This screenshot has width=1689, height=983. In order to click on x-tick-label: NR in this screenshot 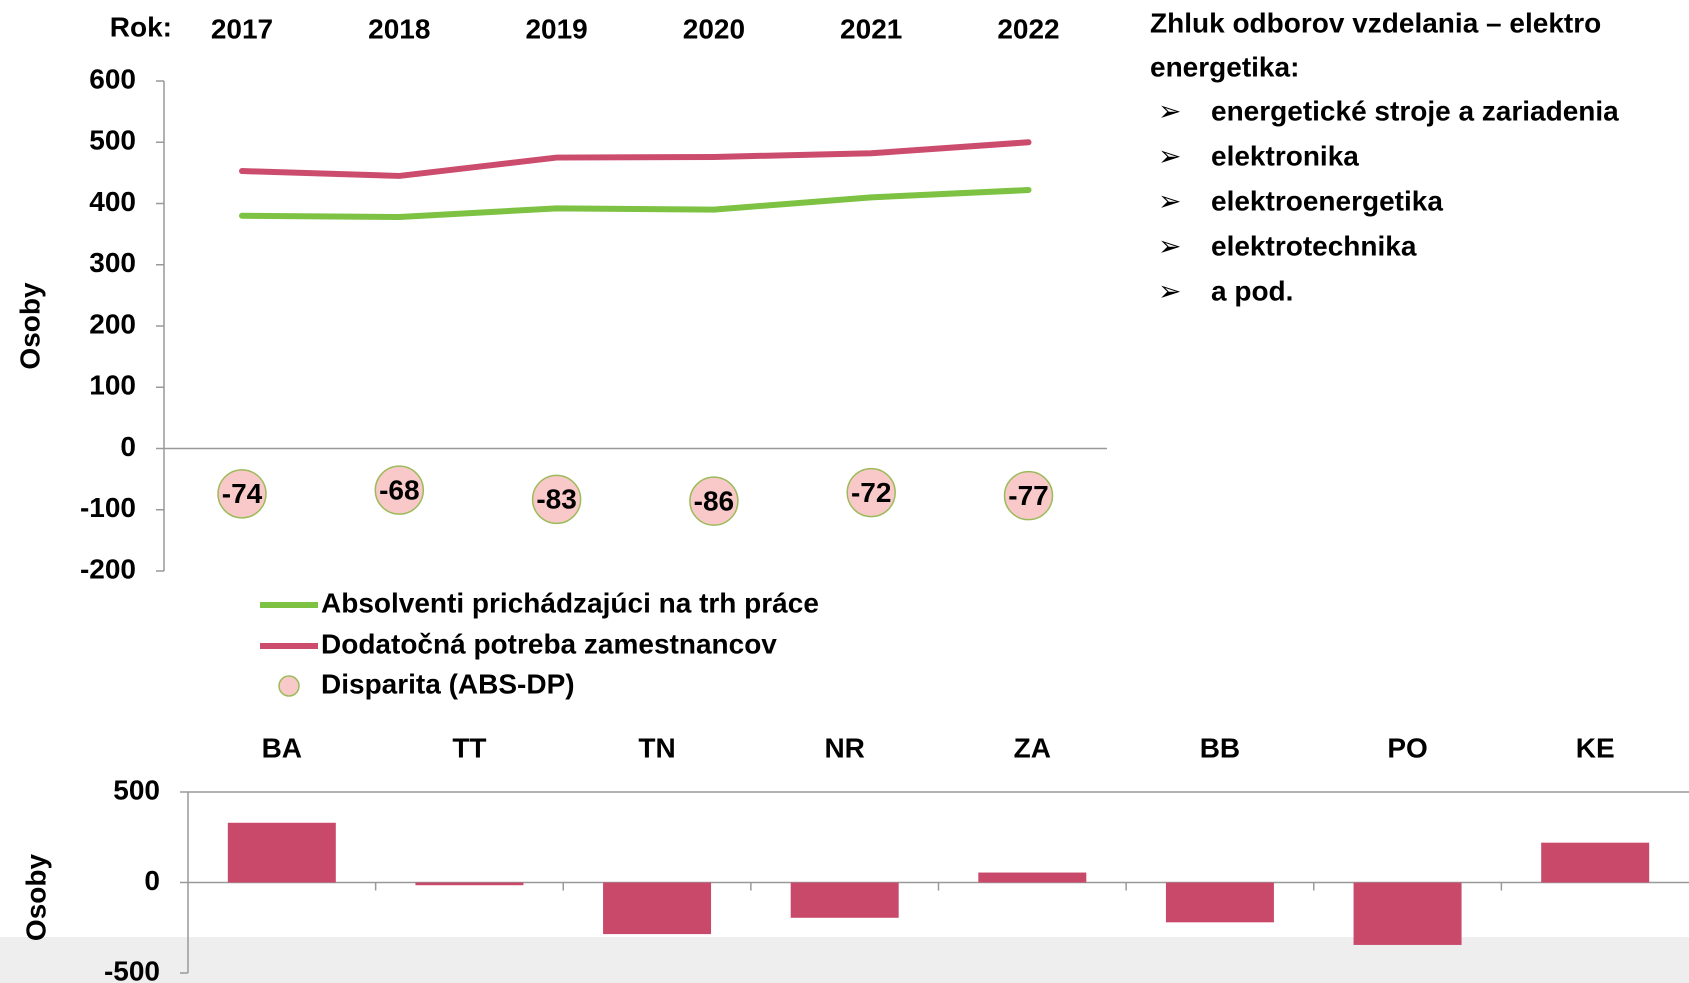, I will do `click(844, 747)`.